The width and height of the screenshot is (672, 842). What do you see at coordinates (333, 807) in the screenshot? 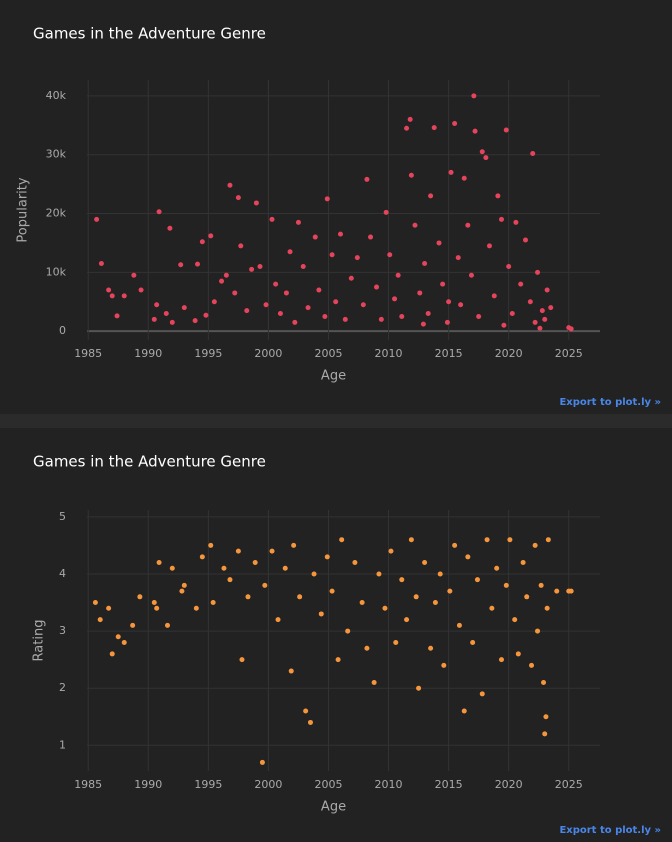
I see `x-axis-title: Age` at bounding box center [333, 807].